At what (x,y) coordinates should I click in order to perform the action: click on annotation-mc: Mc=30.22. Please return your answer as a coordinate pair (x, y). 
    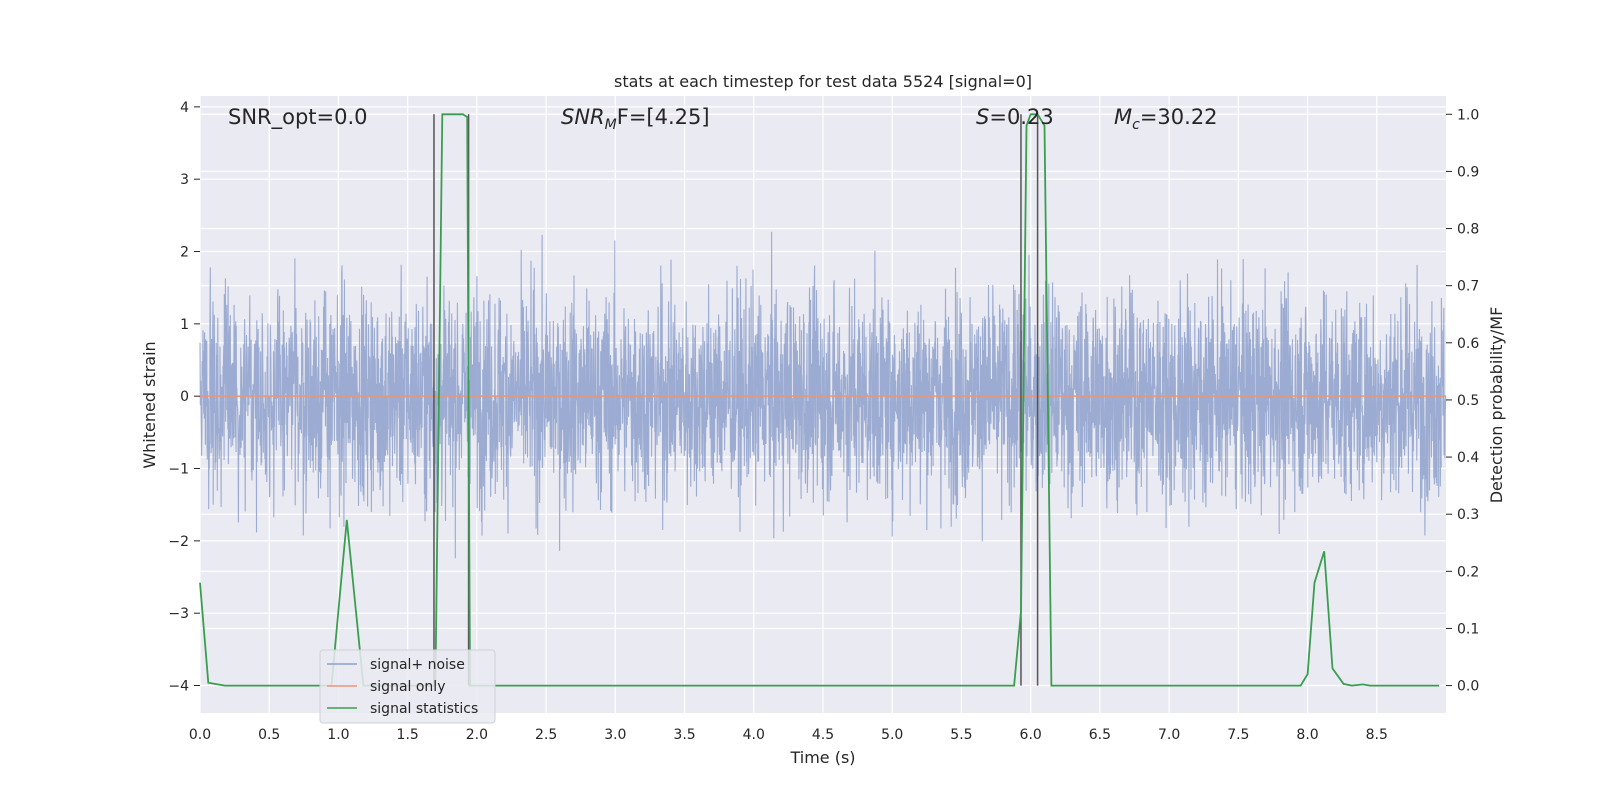
    Looking at the image, I should click on (1166, 119).